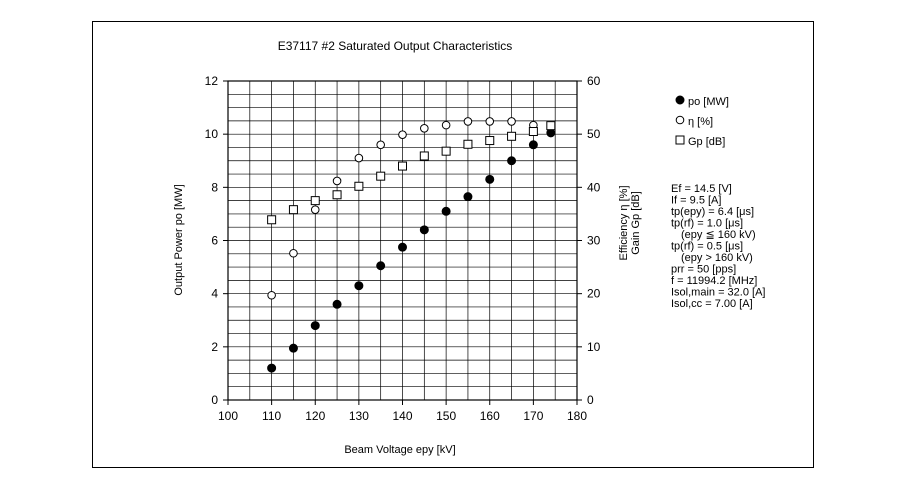 This screenshot has height=493, width=901. What do you see at coordinates (594, 81) in the screenshot?
I see `y-tick-label-right: 60` at bounding box center [594, 81].